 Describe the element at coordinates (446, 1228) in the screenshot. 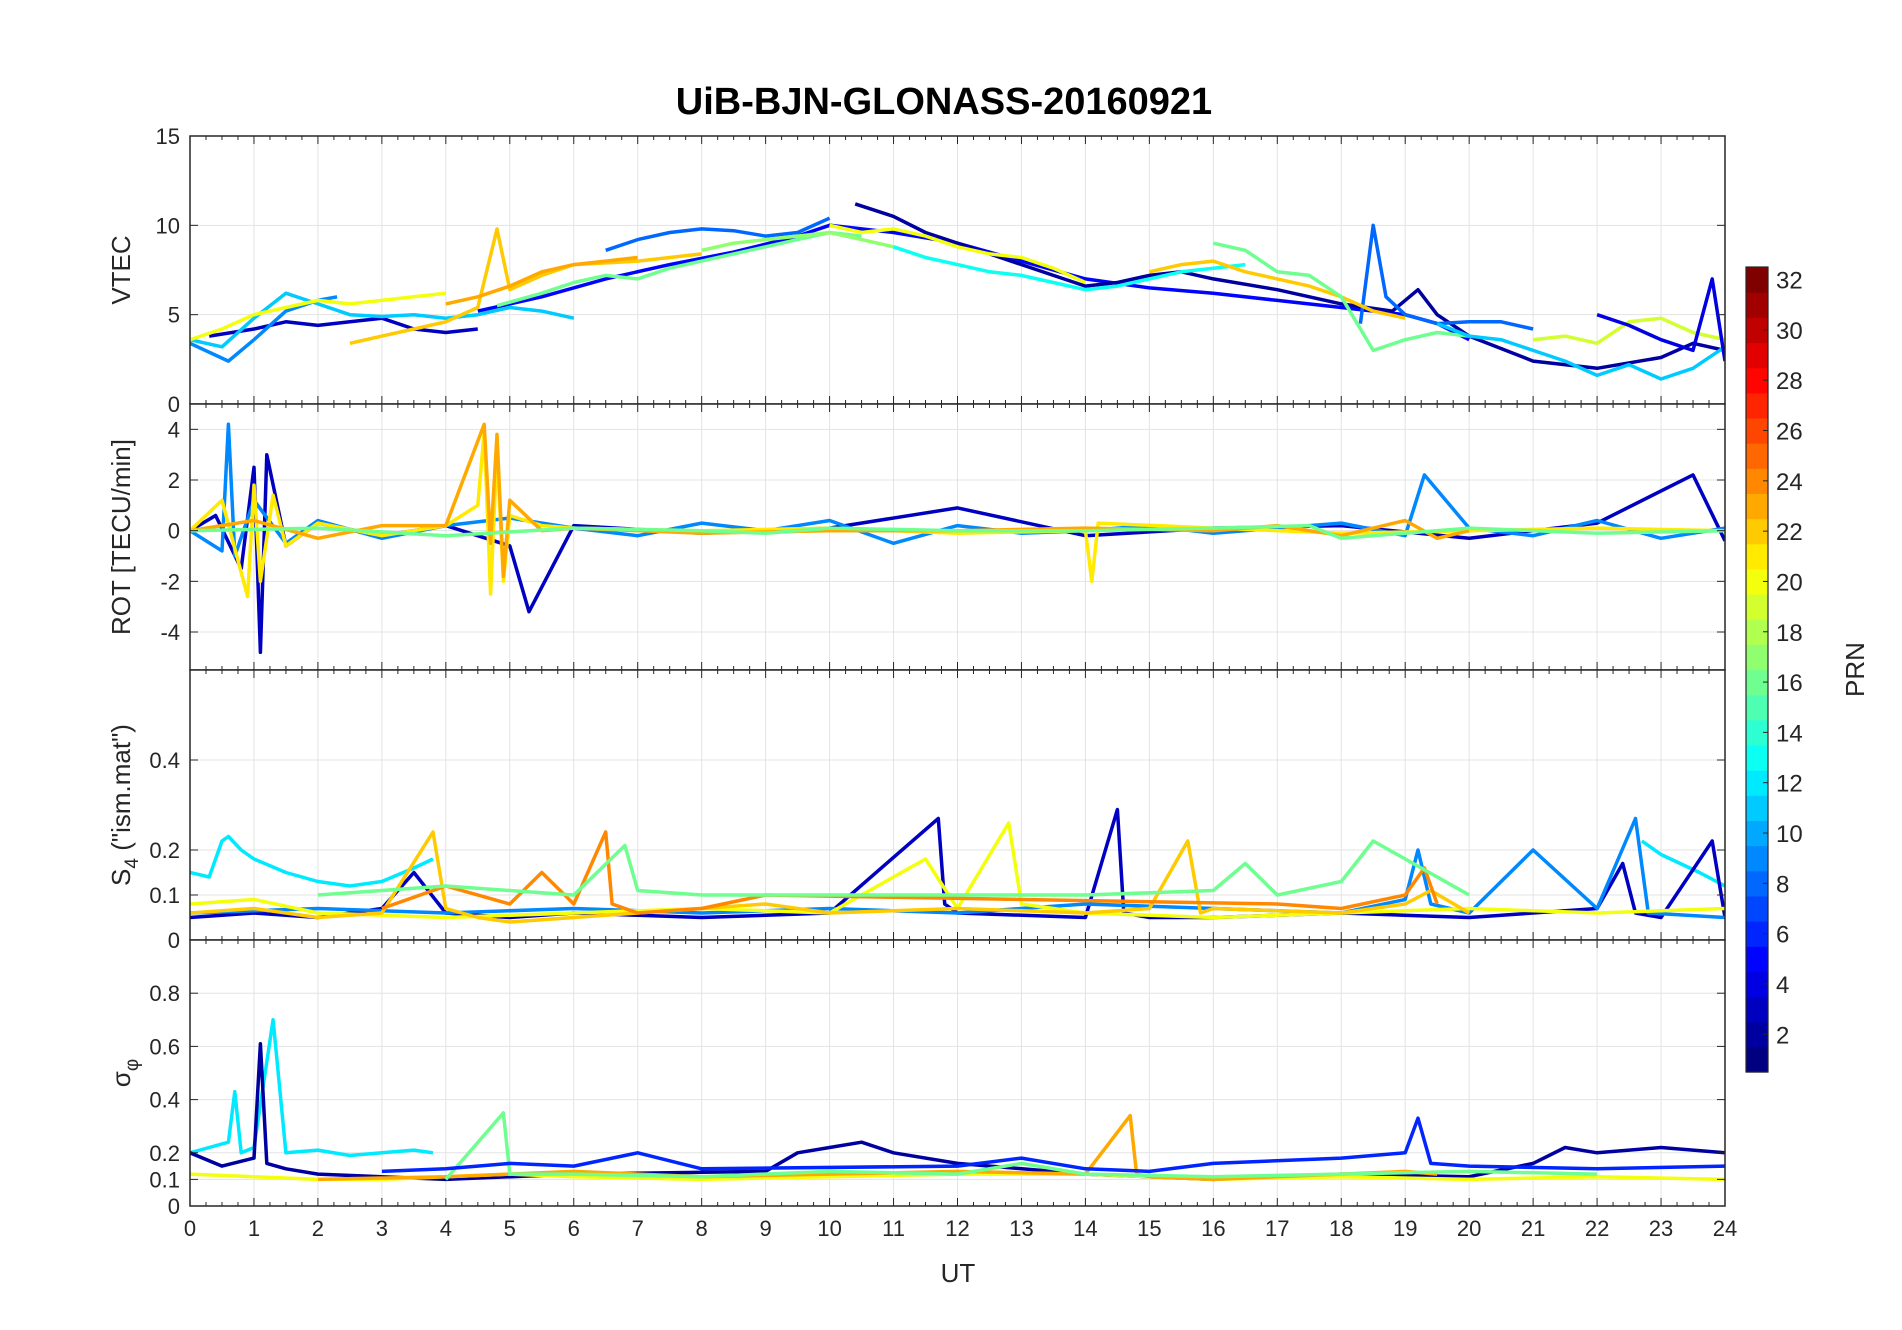

I see `x-tick-label: 4` at that location.